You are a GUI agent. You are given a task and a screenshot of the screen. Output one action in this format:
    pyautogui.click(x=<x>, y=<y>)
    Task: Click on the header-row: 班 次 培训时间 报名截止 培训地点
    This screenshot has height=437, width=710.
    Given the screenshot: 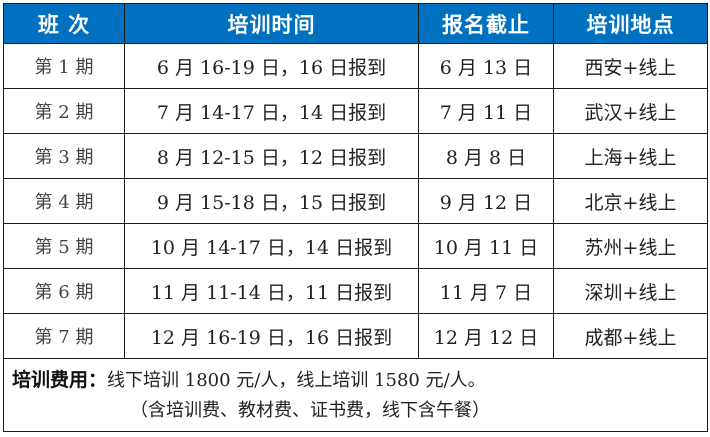 What is the action you would take?
    pyautogui.click(x=355, y=23)
    